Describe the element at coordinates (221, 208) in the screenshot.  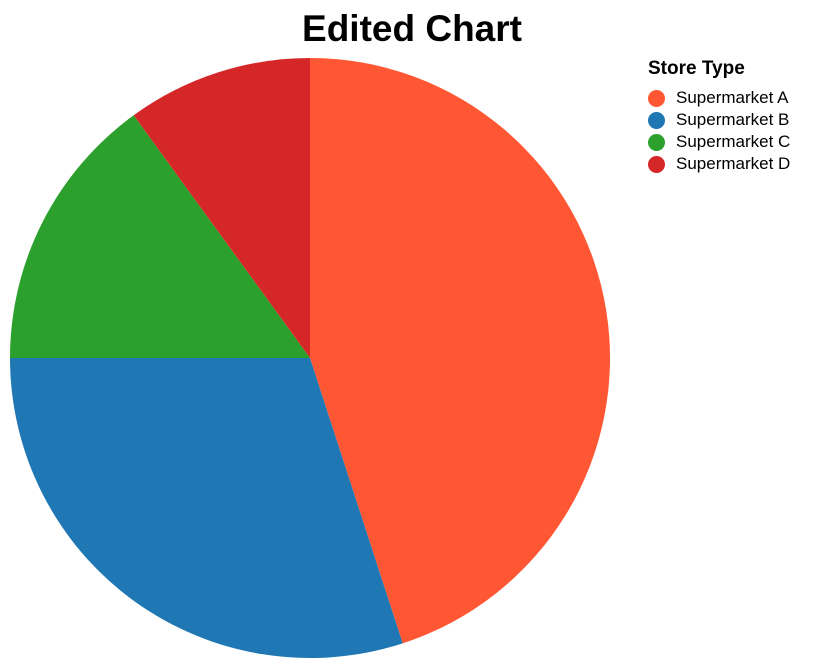
I see `pie-slice-supermarket-d` at that location.